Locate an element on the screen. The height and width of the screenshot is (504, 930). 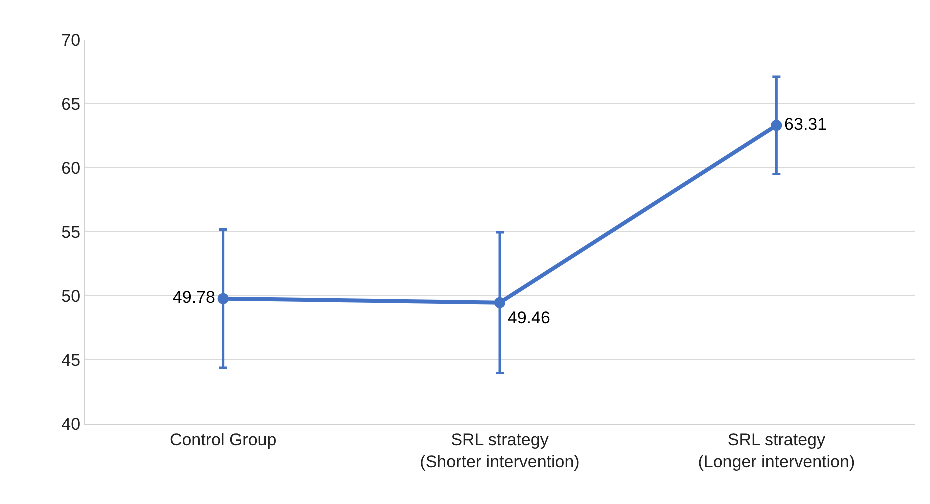
y-tick-label: 70 is located at coordinates (71, 40).